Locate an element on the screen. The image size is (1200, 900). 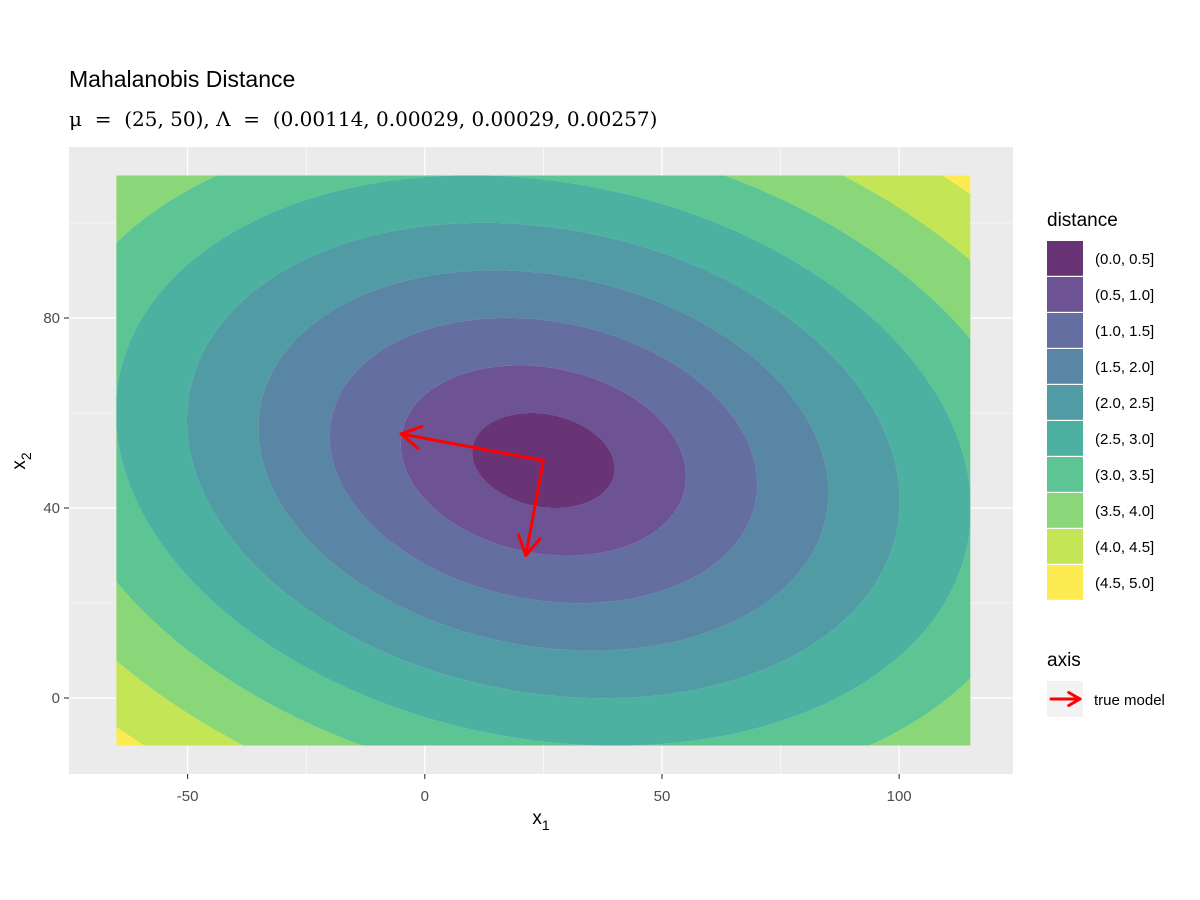
x-axis-title-base: x is located at coordinates (537, 818).